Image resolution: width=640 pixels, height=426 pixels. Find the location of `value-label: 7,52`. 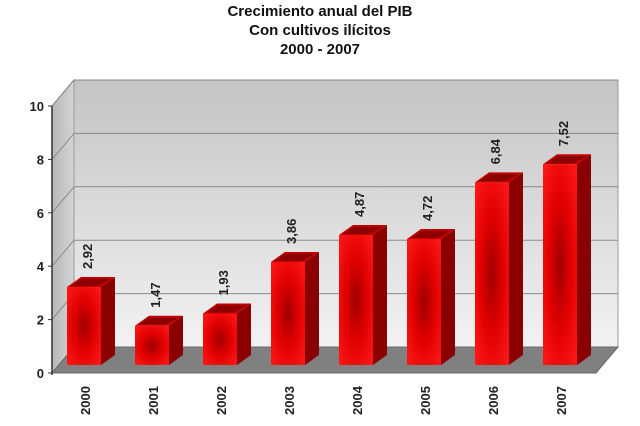

value-label: 7,52 is located at coordinates (563, 133).